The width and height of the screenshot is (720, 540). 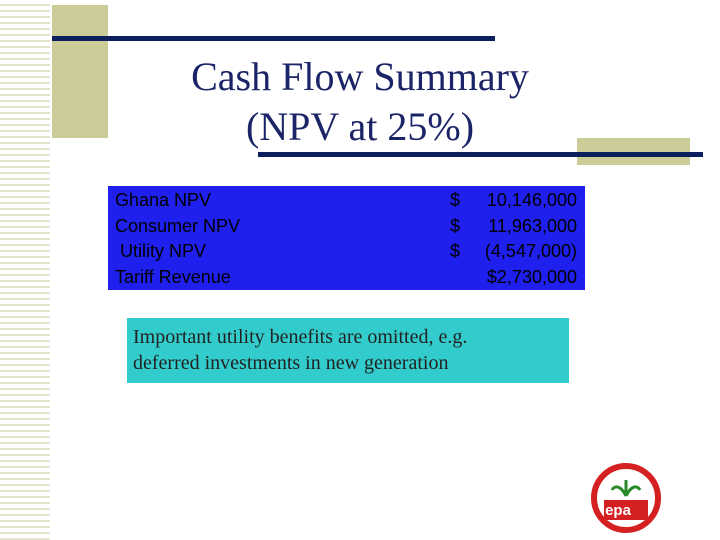 I want to click on row-label: Tariff Revenue, so click(x=173, y=276).